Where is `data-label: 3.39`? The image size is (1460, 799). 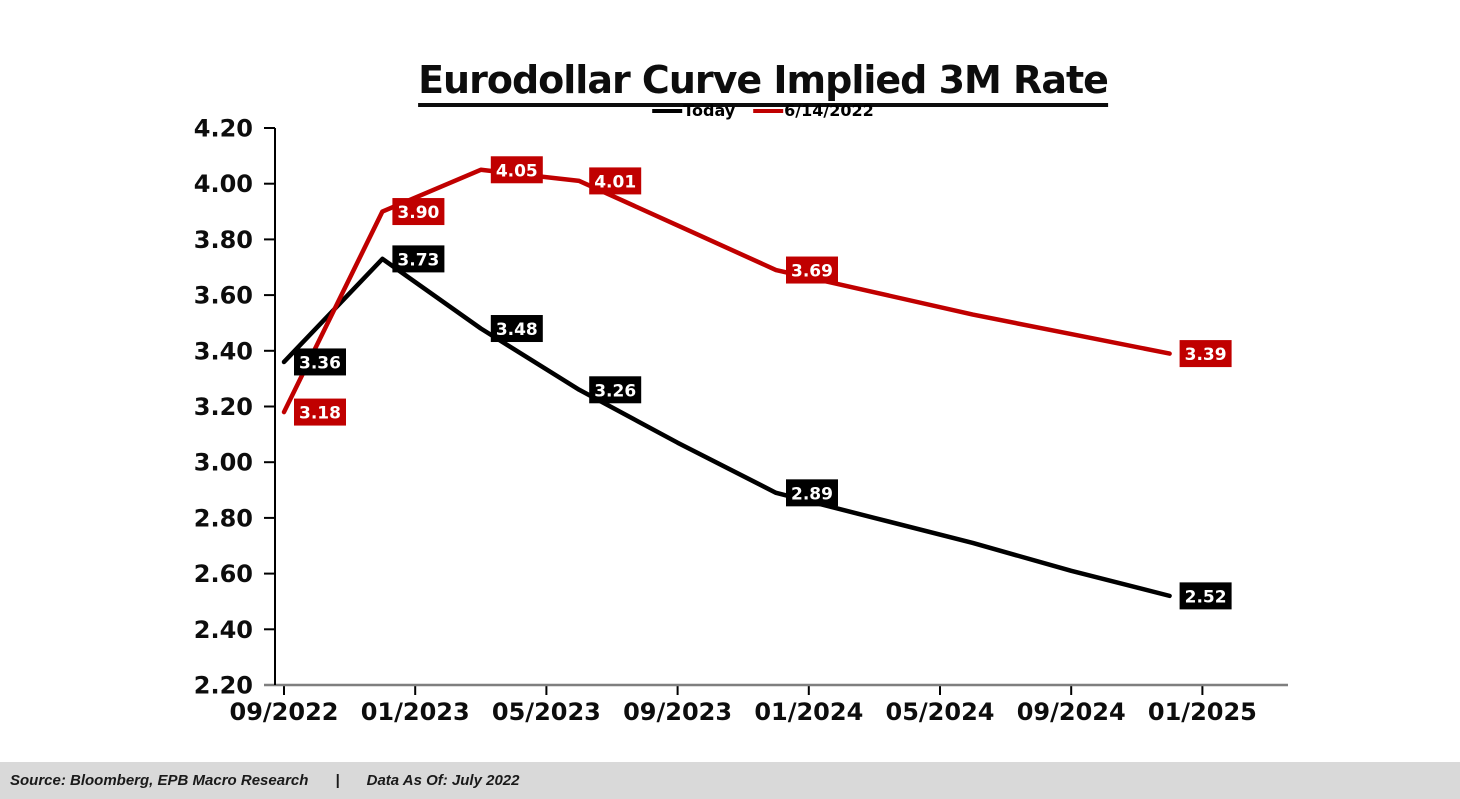 data-label: 3.39 is located at coordinates (1206, 355).